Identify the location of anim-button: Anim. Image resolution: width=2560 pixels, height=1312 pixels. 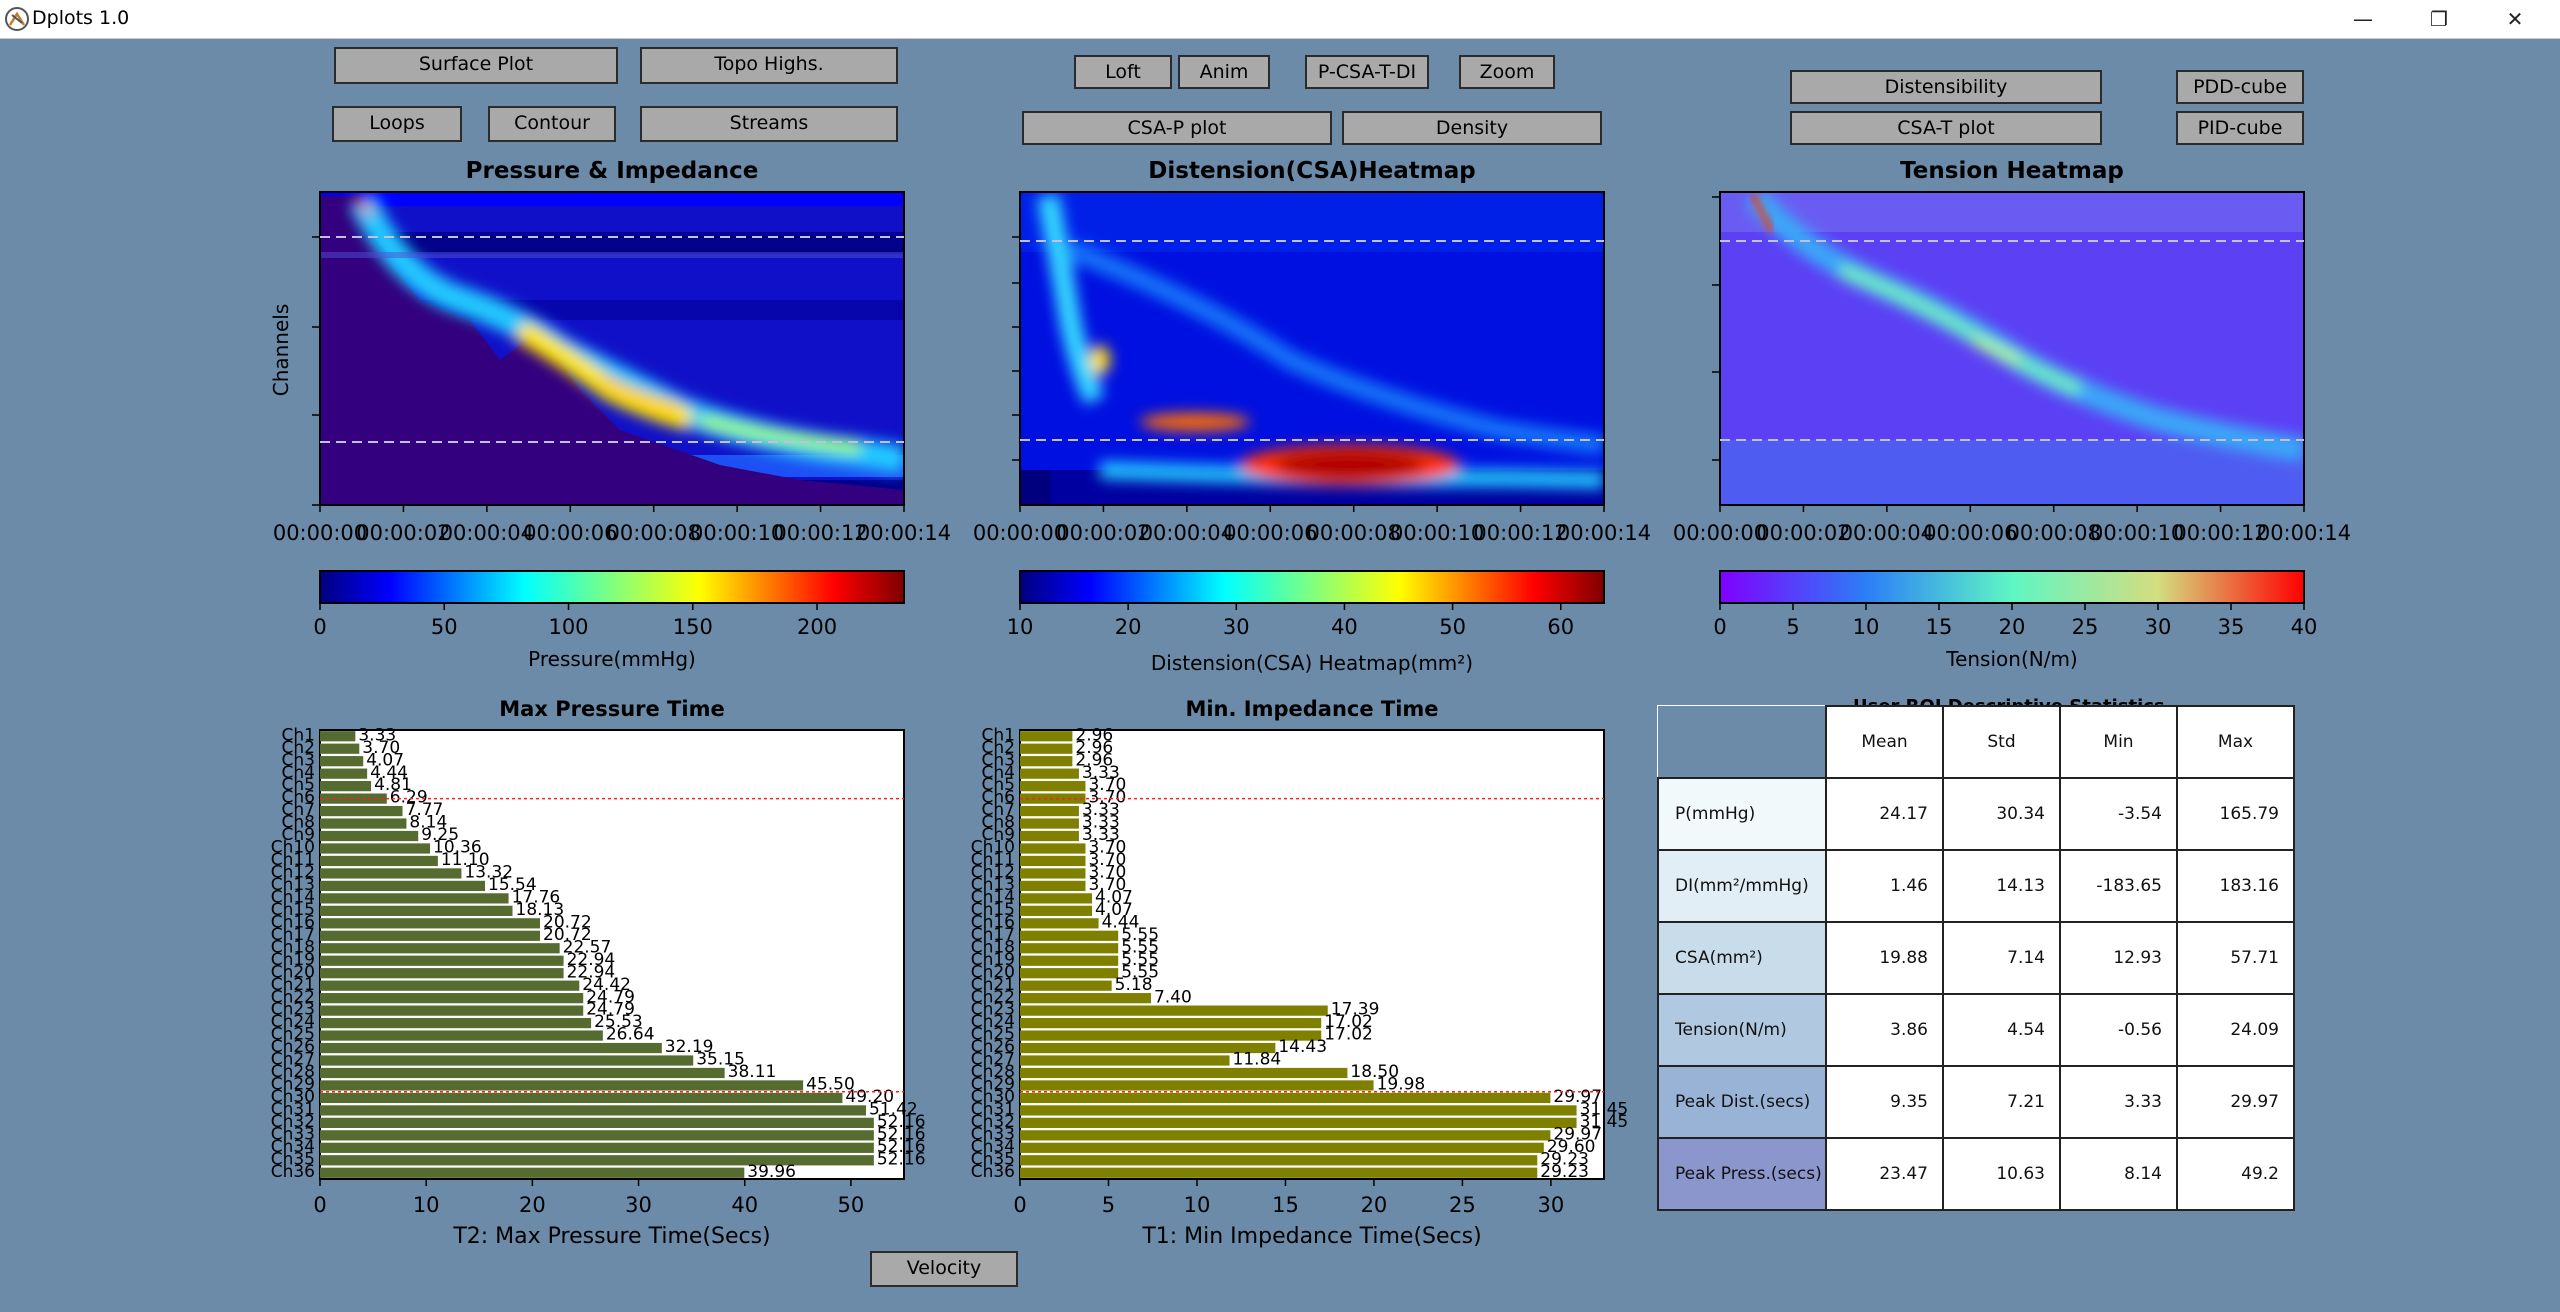
(1224, 72).